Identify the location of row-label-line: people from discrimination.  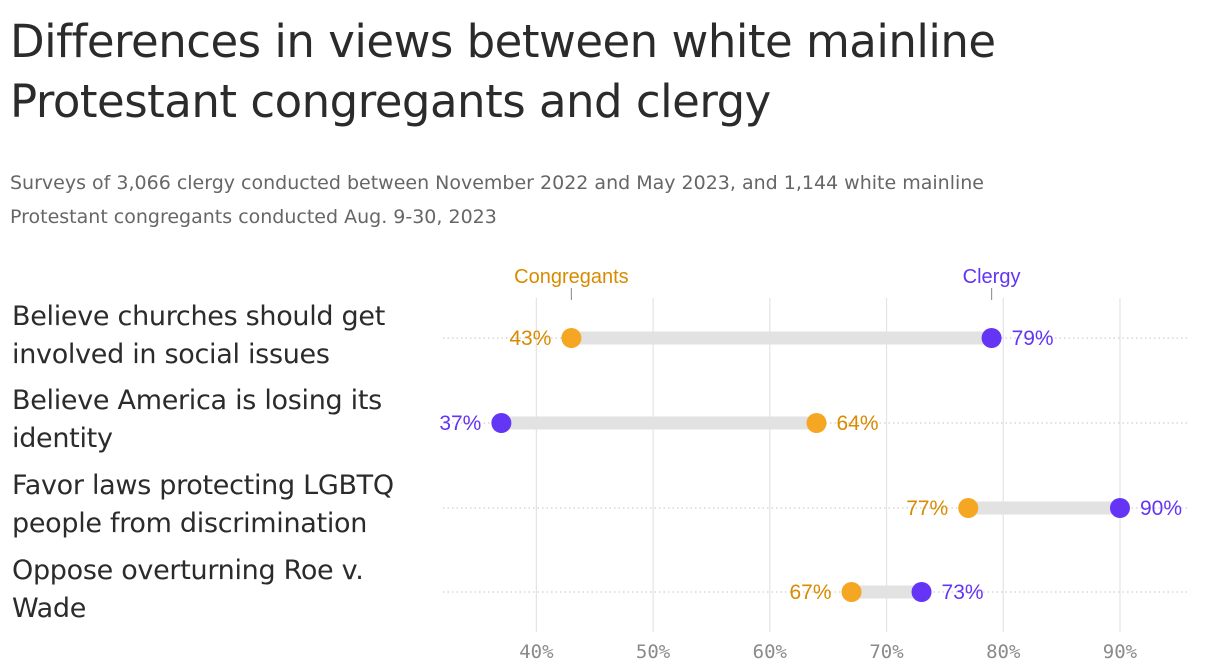
(190, 523).